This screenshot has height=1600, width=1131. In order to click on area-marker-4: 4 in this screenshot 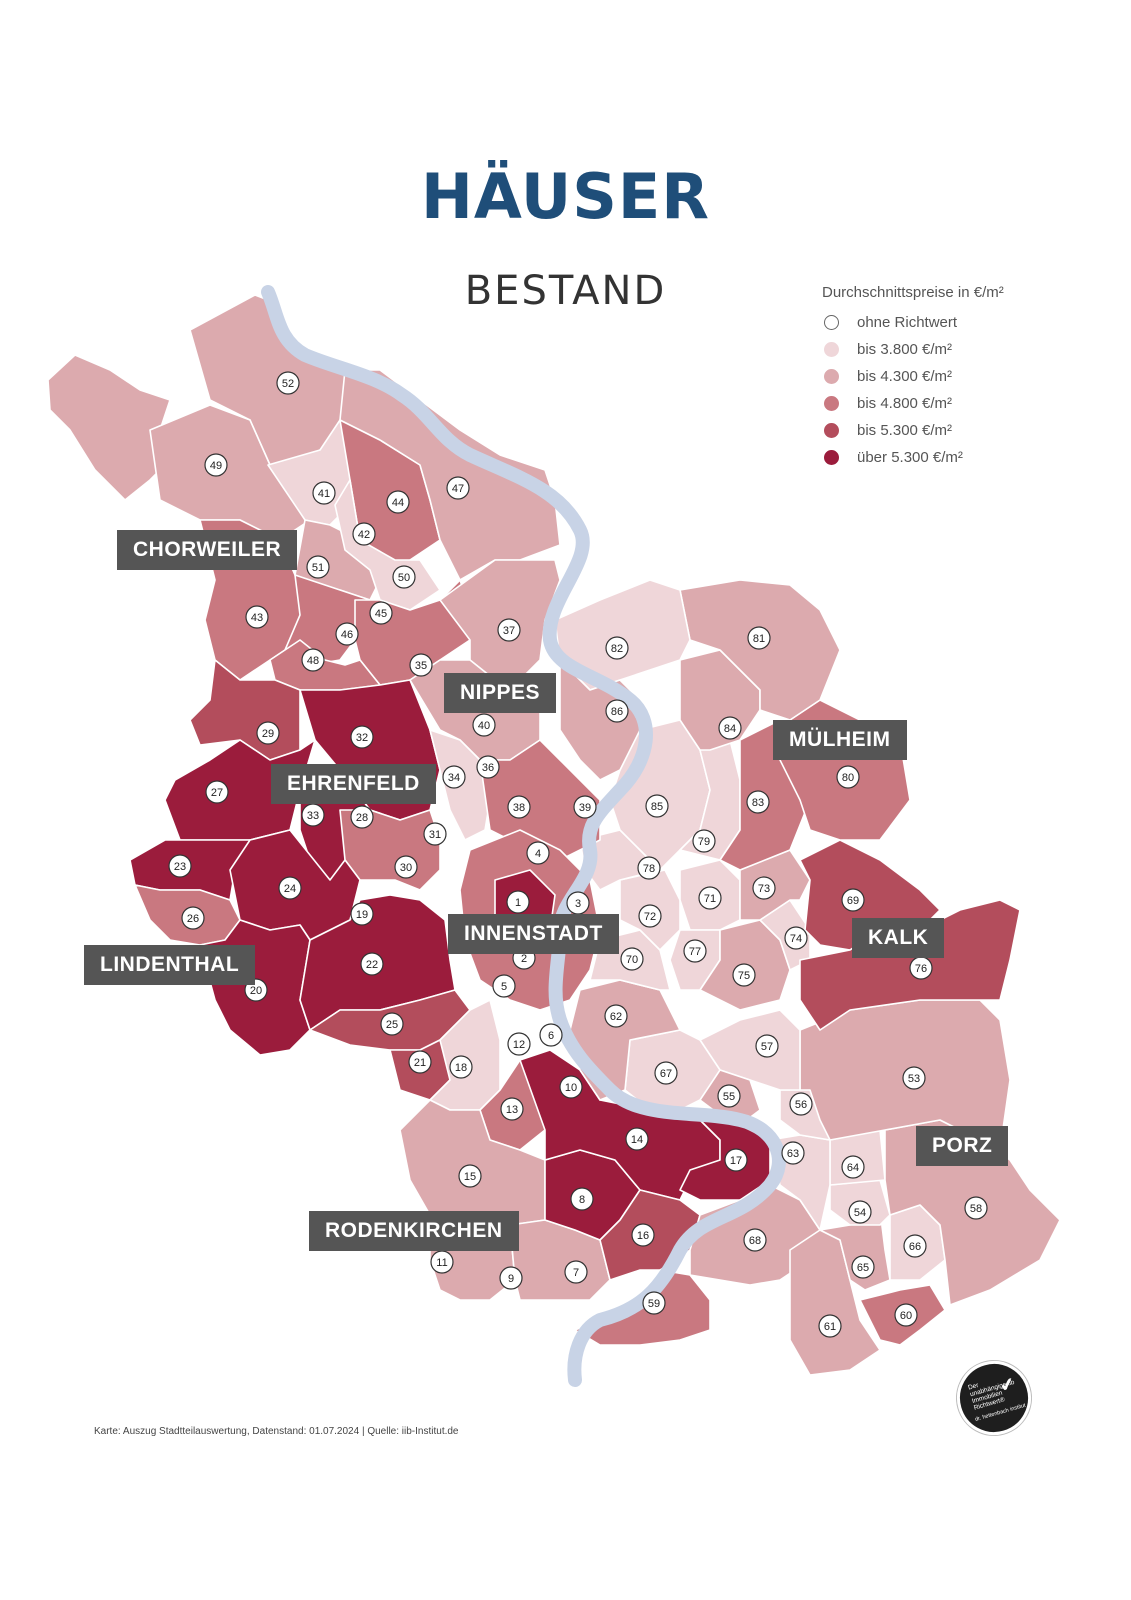, I will do `click(538, 853)`.